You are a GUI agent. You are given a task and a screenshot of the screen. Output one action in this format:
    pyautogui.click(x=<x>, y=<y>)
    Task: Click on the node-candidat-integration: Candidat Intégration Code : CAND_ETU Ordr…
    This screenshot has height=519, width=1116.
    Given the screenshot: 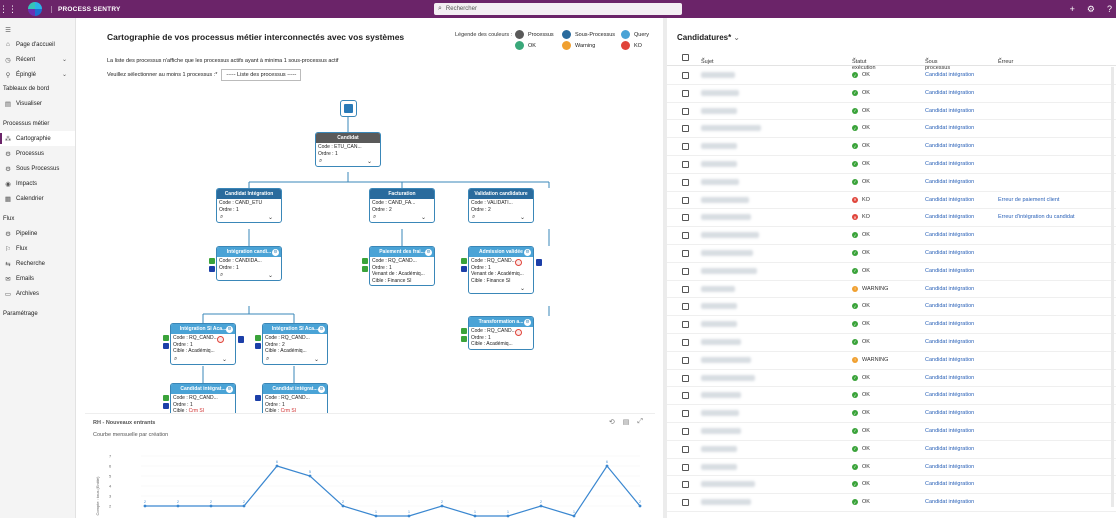 What is the action you would take?
    pyautogui.click(x=249, y=205)
    